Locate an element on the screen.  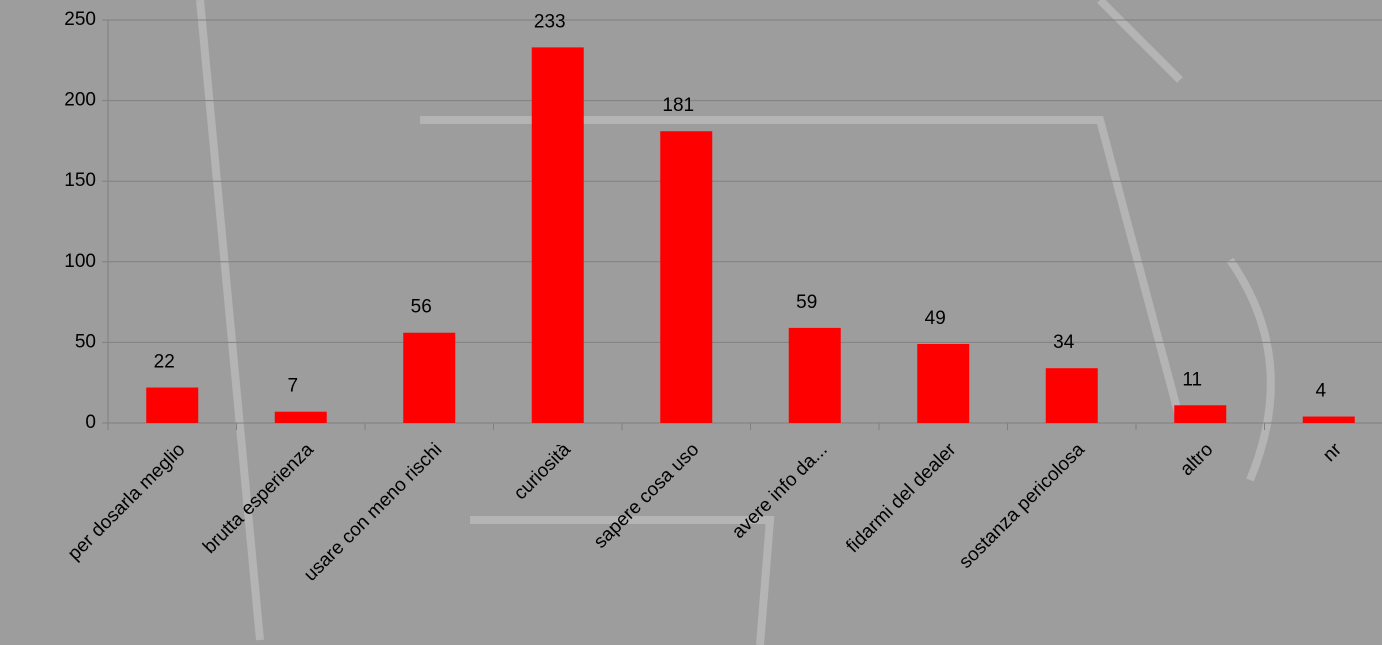
y-tick-label: 0 is located at coordinates (90, 422).